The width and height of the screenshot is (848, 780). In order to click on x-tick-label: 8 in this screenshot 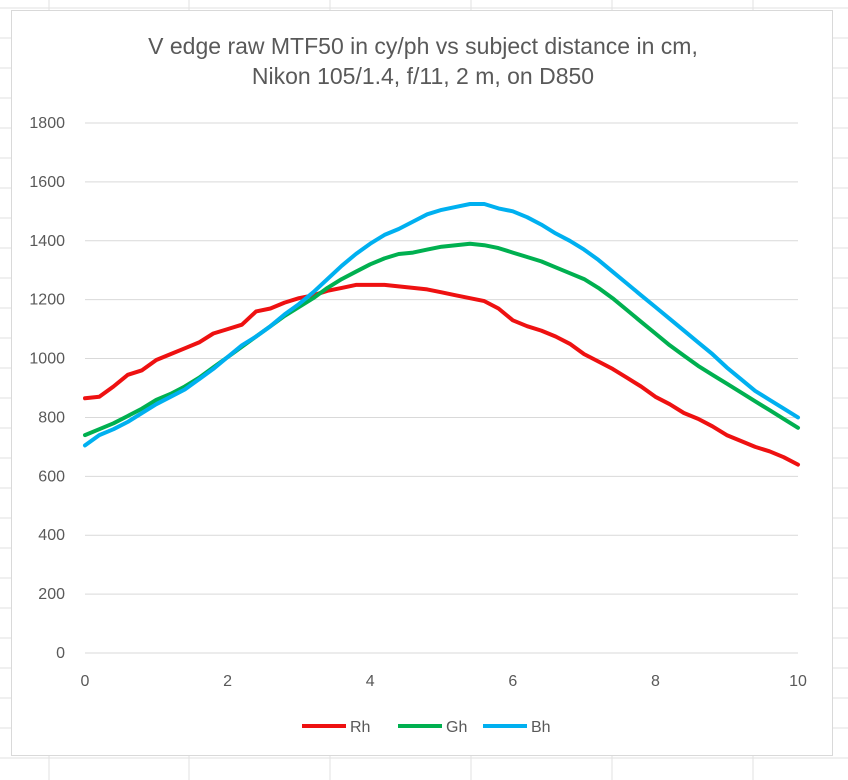, I will do `click(655, 681)`.